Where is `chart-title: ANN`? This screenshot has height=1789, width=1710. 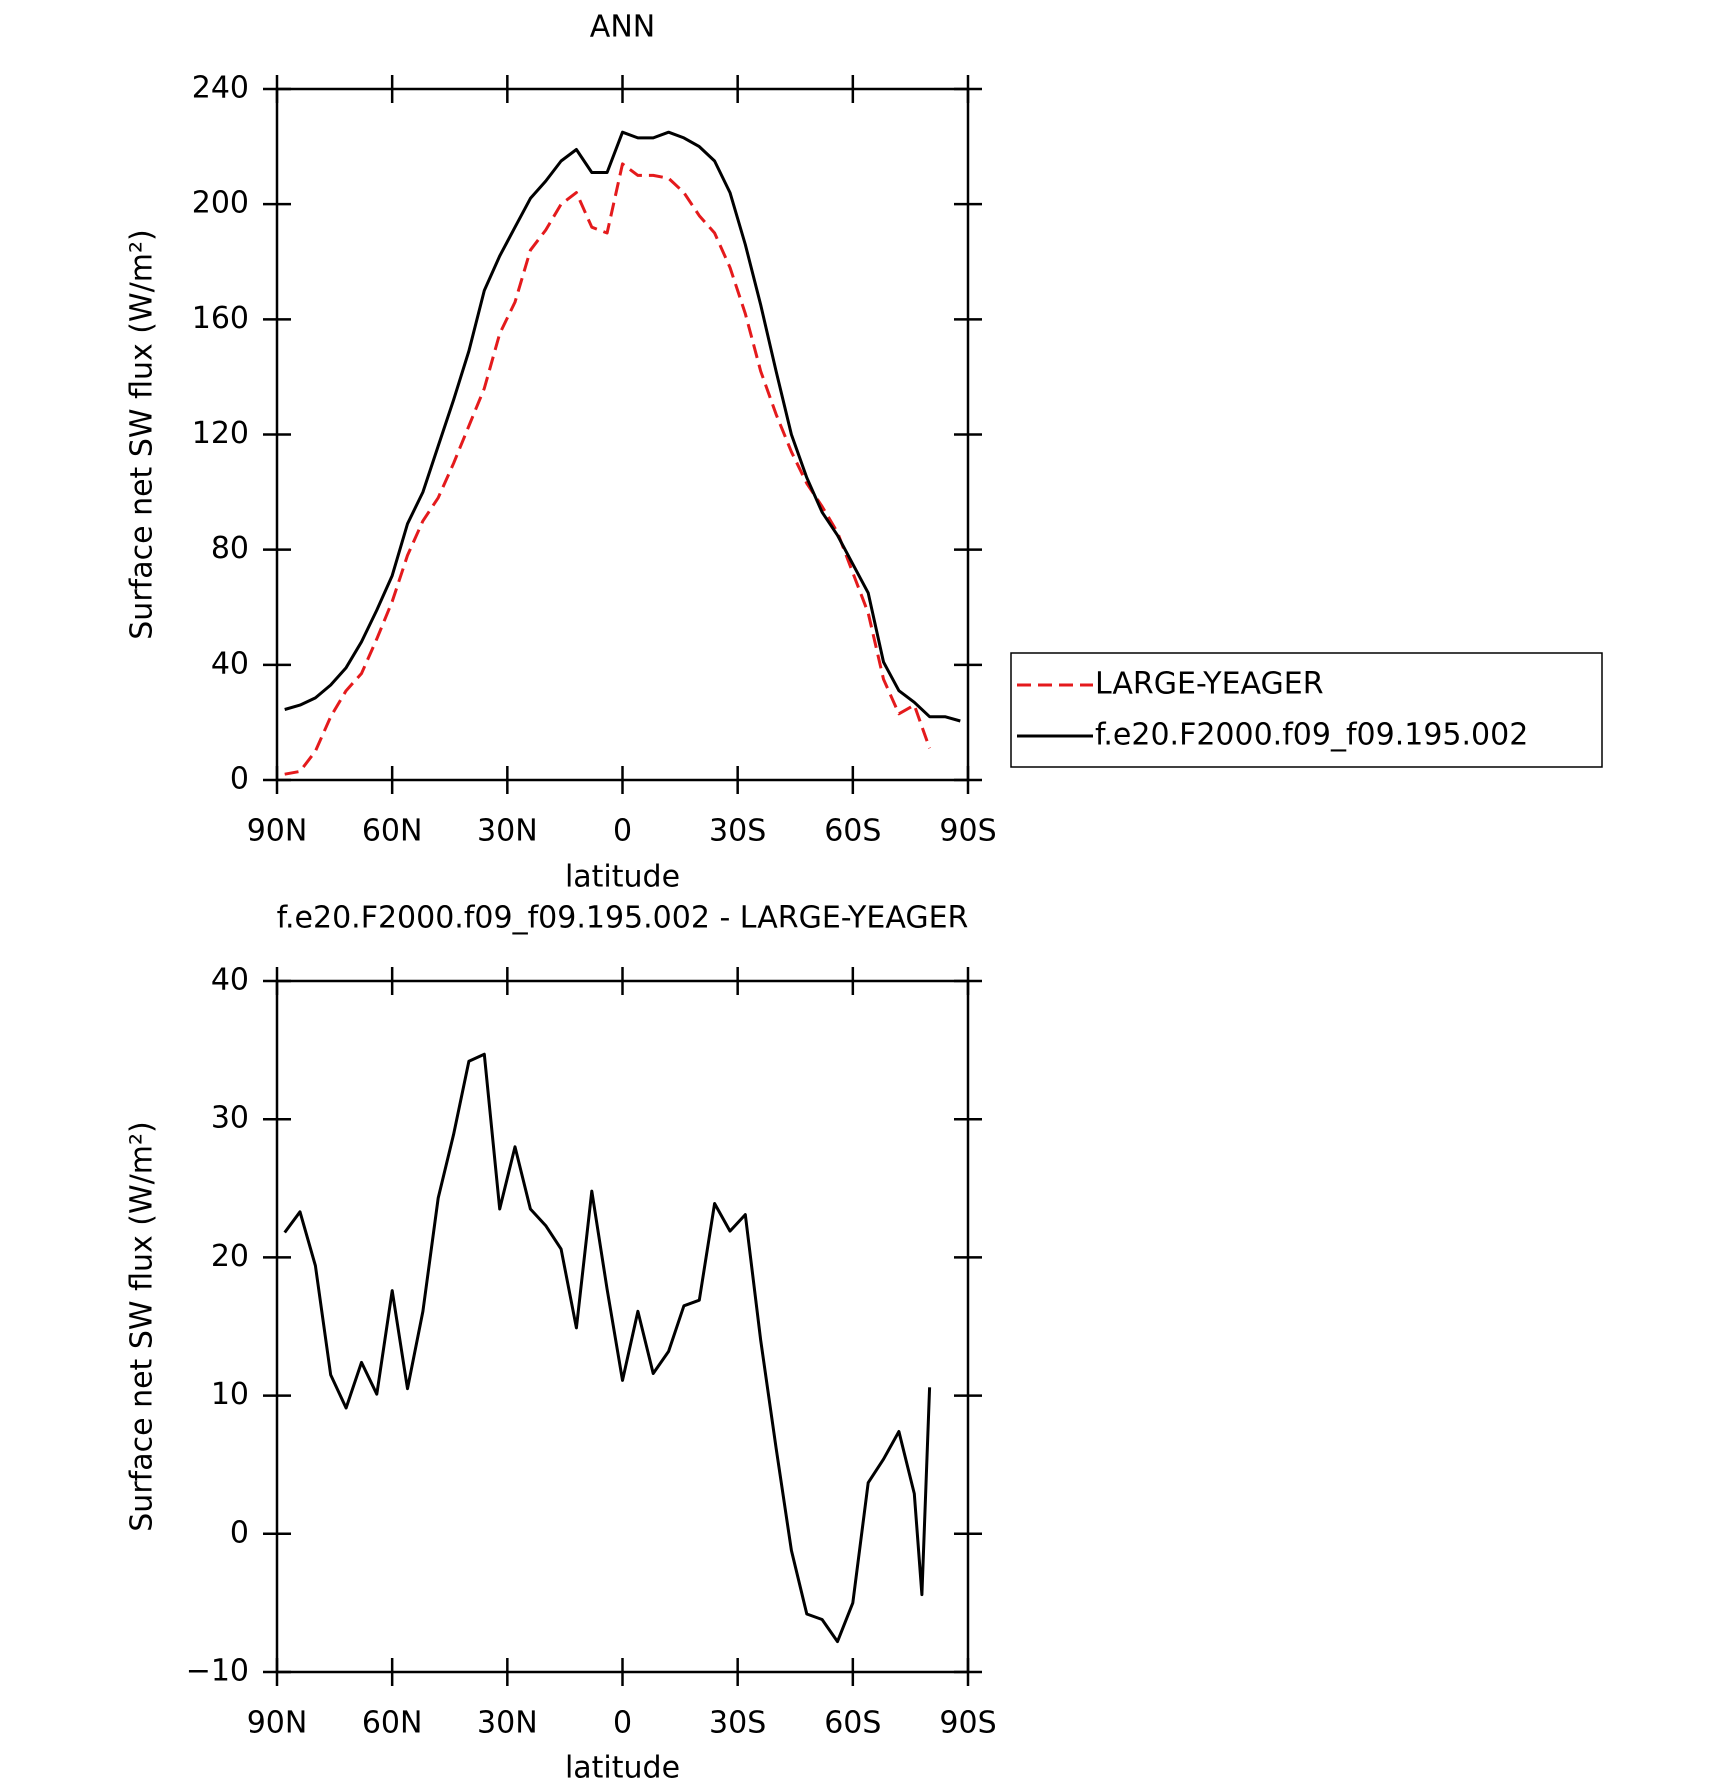
chart-title: ANN is located at coordinates (622, 27).